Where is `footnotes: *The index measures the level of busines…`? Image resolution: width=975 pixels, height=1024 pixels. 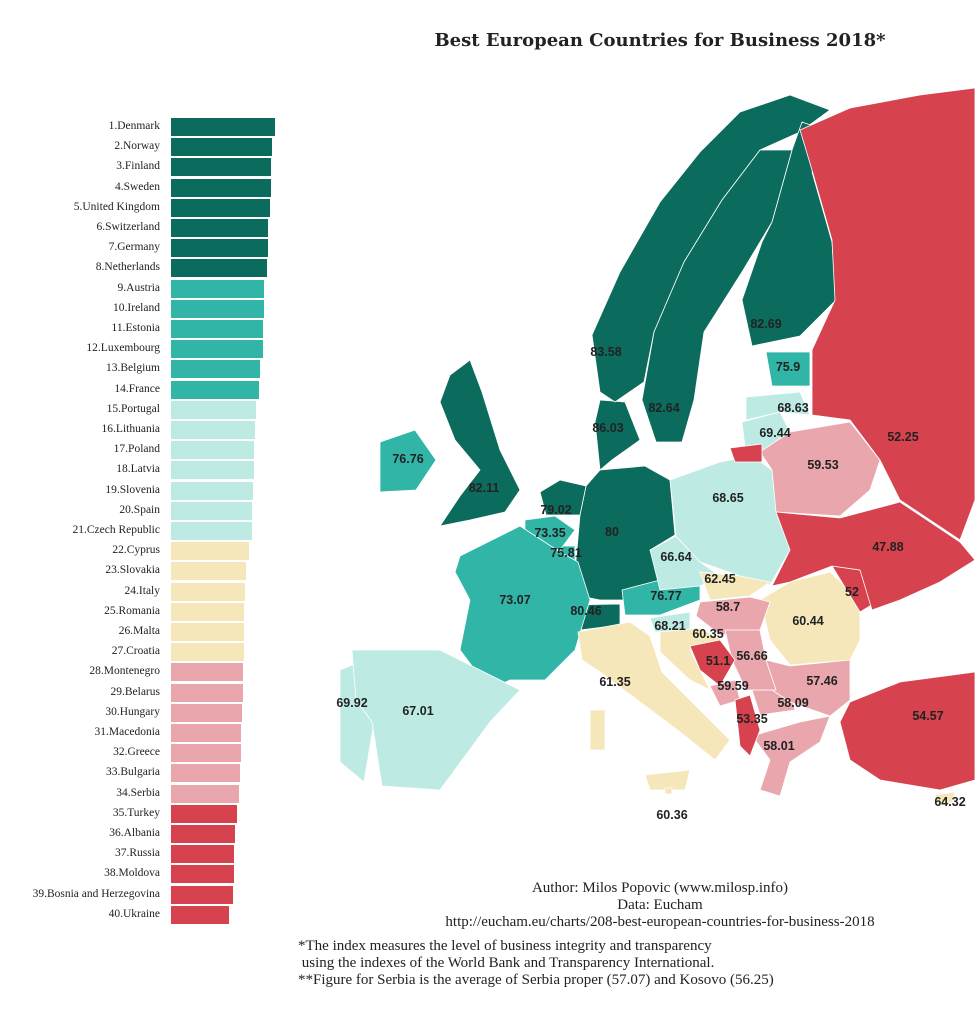
footnotes: *The index measures the level of busines… is located at coordinates (536, 963).